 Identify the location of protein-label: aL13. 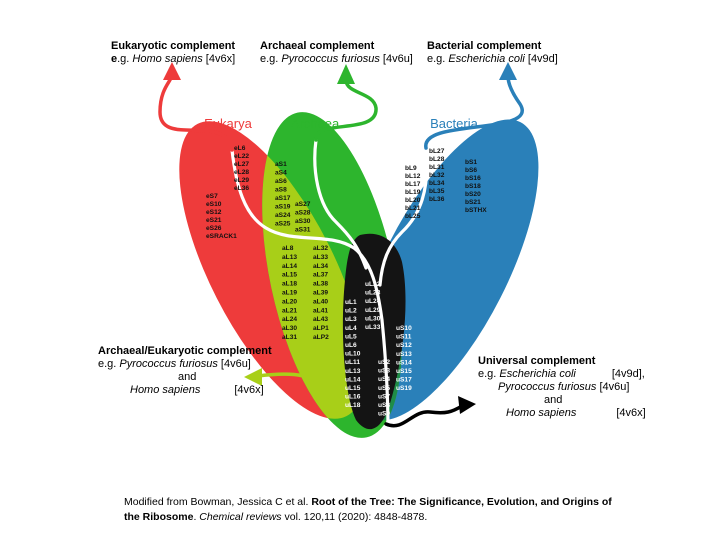
(289, 257).